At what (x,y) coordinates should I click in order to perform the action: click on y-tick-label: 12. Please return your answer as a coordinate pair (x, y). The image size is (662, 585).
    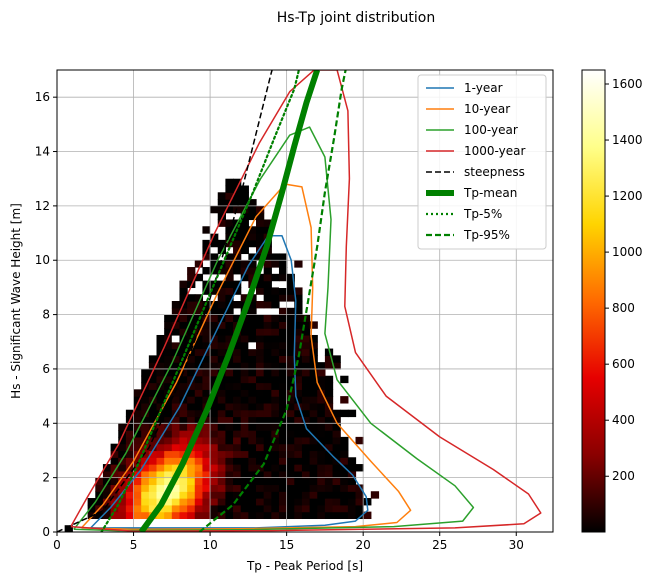
    Looking at the image, I should click on (42, 206).